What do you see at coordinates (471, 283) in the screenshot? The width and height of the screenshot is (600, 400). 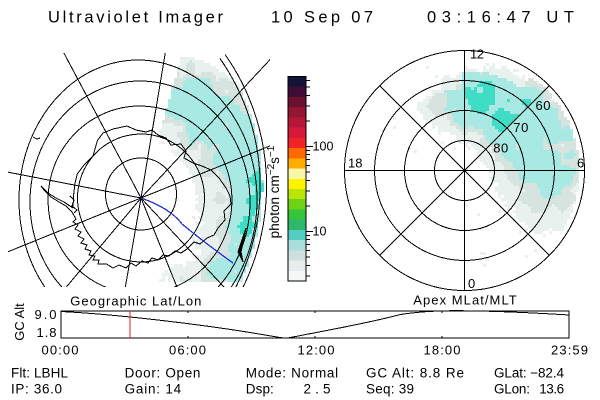 I see `svg-text: 0` at bounding box center [471, 283].